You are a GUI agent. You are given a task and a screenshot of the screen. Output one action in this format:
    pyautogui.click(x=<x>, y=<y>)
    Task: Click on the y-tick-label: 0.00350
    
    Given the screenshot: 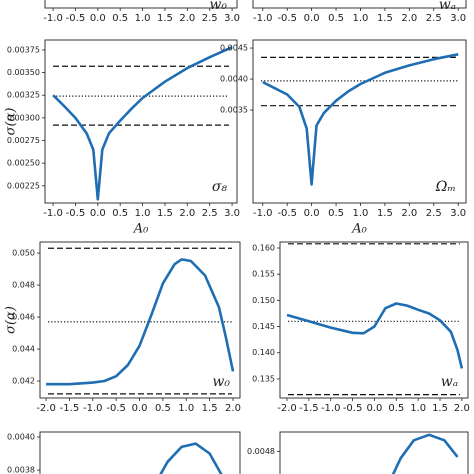 What is the action you would take?
    pyautogui.click(x=23, y=72)
    